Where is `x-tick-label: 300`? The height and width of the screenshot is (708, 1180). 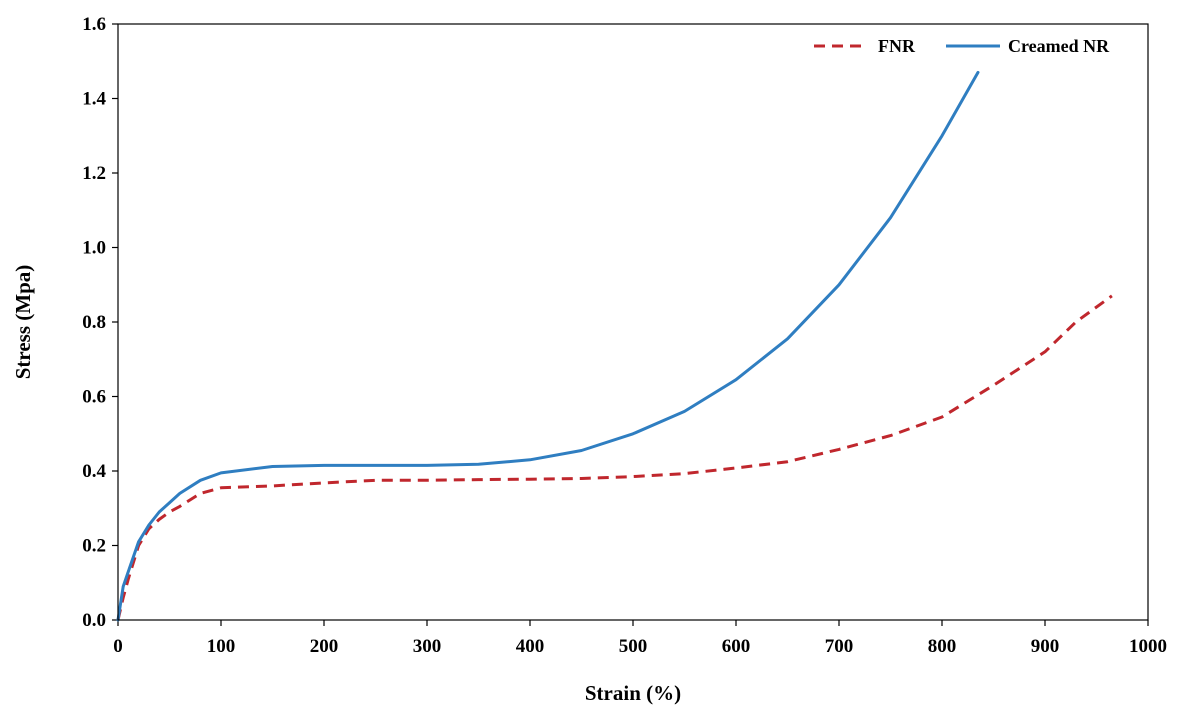
x-tick-label: 300 is located at coordinates (427, 646).